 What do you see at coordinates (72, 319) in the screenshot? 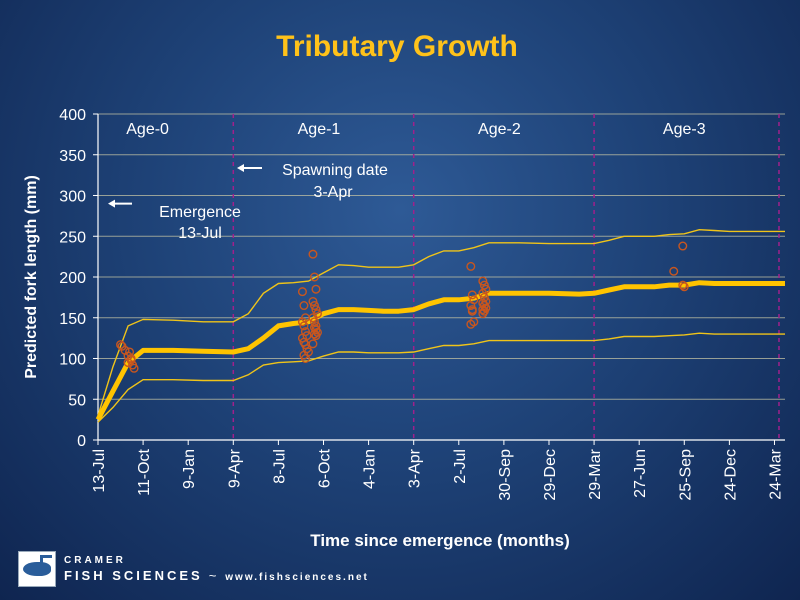
I see `y-tick-label: 150` at bounding box center [72, 319].